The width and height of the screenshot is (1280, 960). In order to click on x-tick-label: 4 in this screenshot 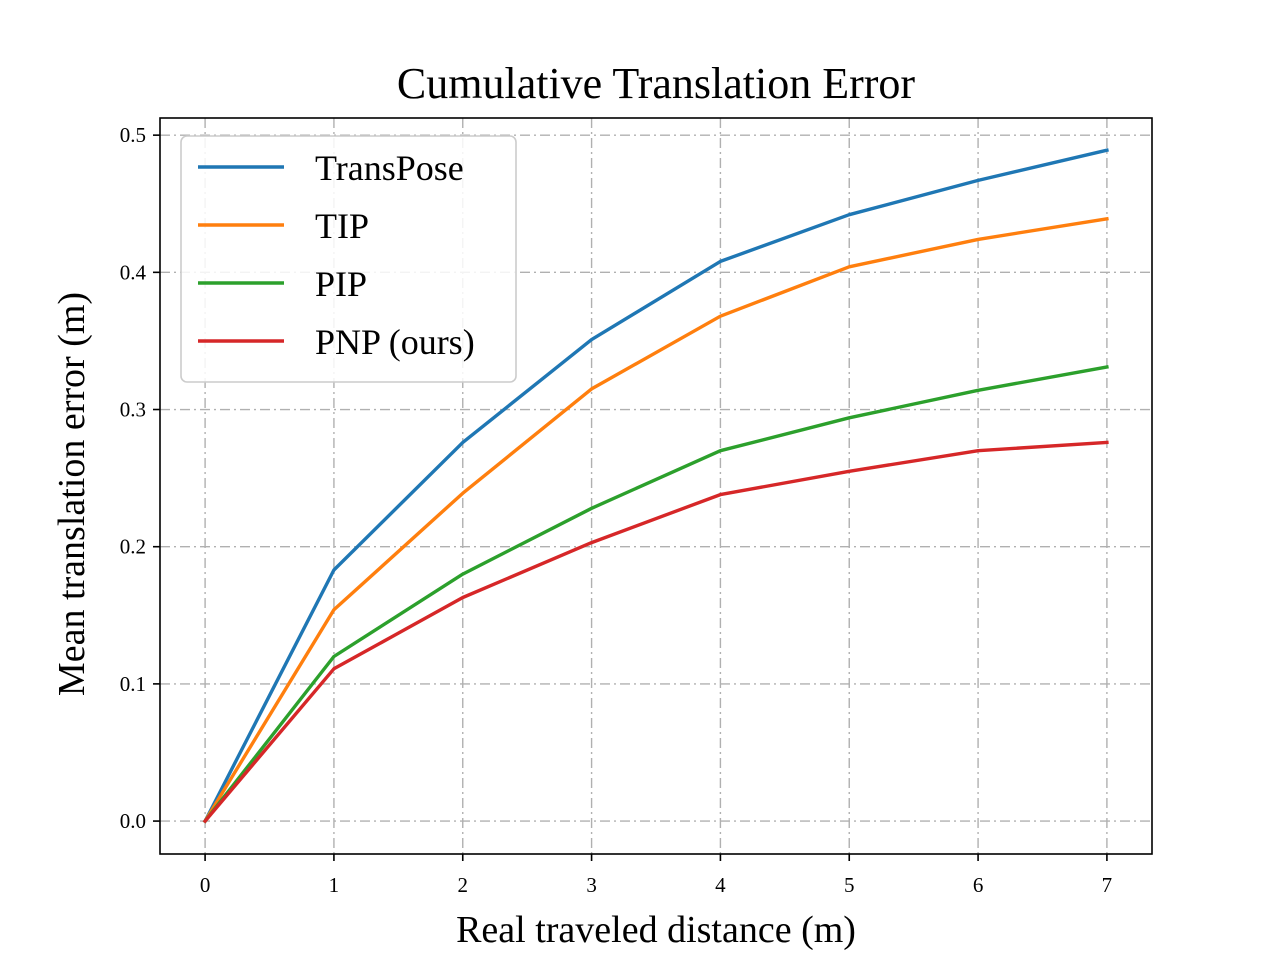, I will do `click(720, 885)`.